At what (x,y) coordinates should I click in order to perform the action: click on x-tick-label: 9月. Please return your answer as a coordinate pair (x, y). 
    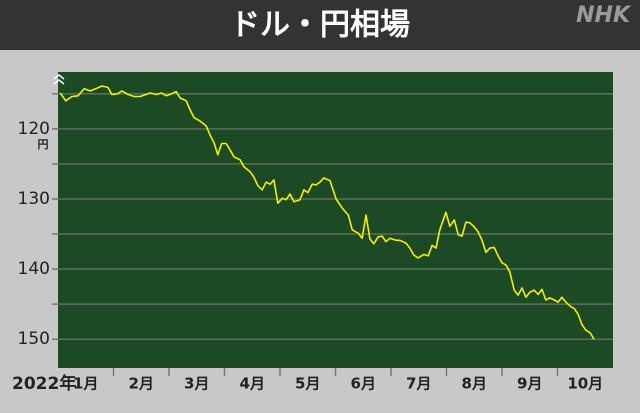
    Looking at the image, I should click on (529, 384).